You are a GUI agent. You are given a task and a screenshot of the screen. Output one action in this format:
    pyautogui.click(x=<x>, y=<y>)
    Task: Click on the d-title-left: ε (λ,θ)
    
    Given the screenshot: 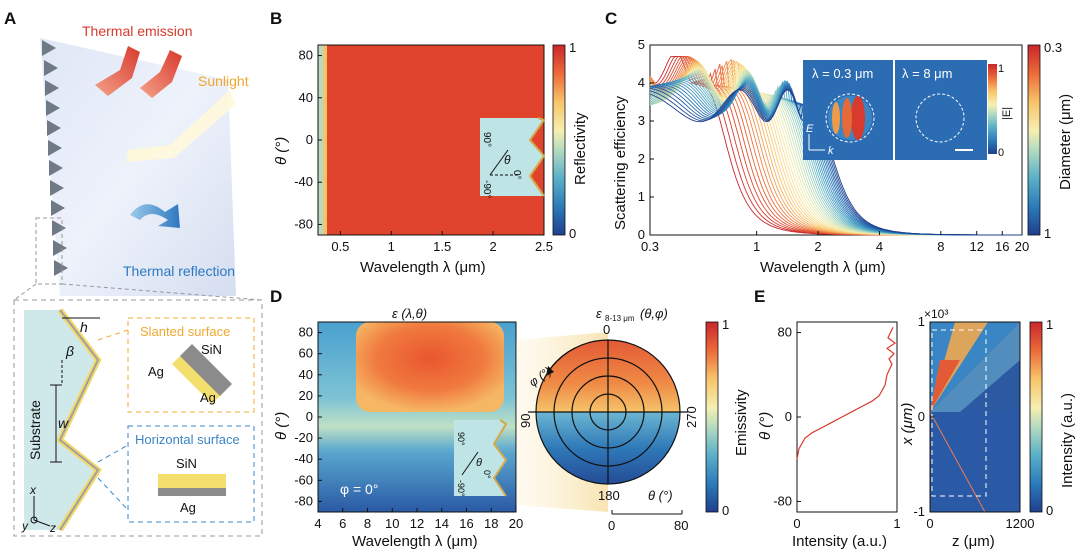 What is the action you would take?
    pyautogui.click(x=409, y=313)
    